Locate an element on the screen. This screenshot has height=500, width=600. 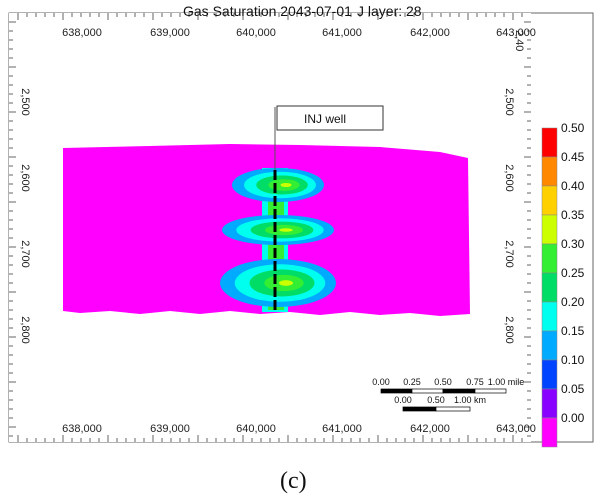
well-label: INJ well is located at coordinates (325, 119).